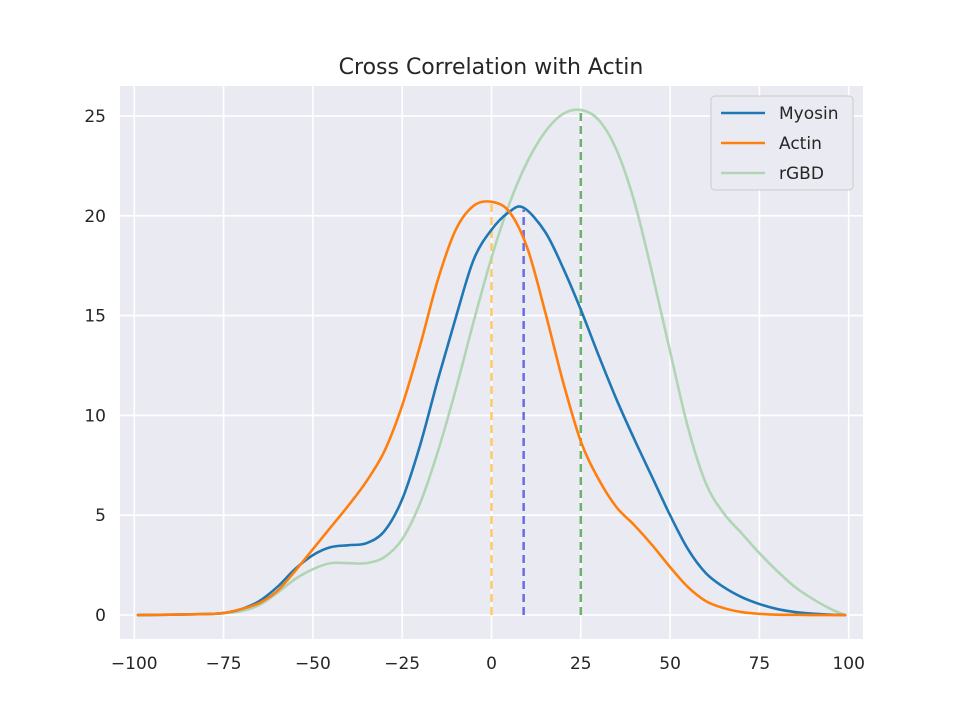  Describe the element at coordinates (848, 664) in the screenshot. I see `x-tick-label: 100` at that location.